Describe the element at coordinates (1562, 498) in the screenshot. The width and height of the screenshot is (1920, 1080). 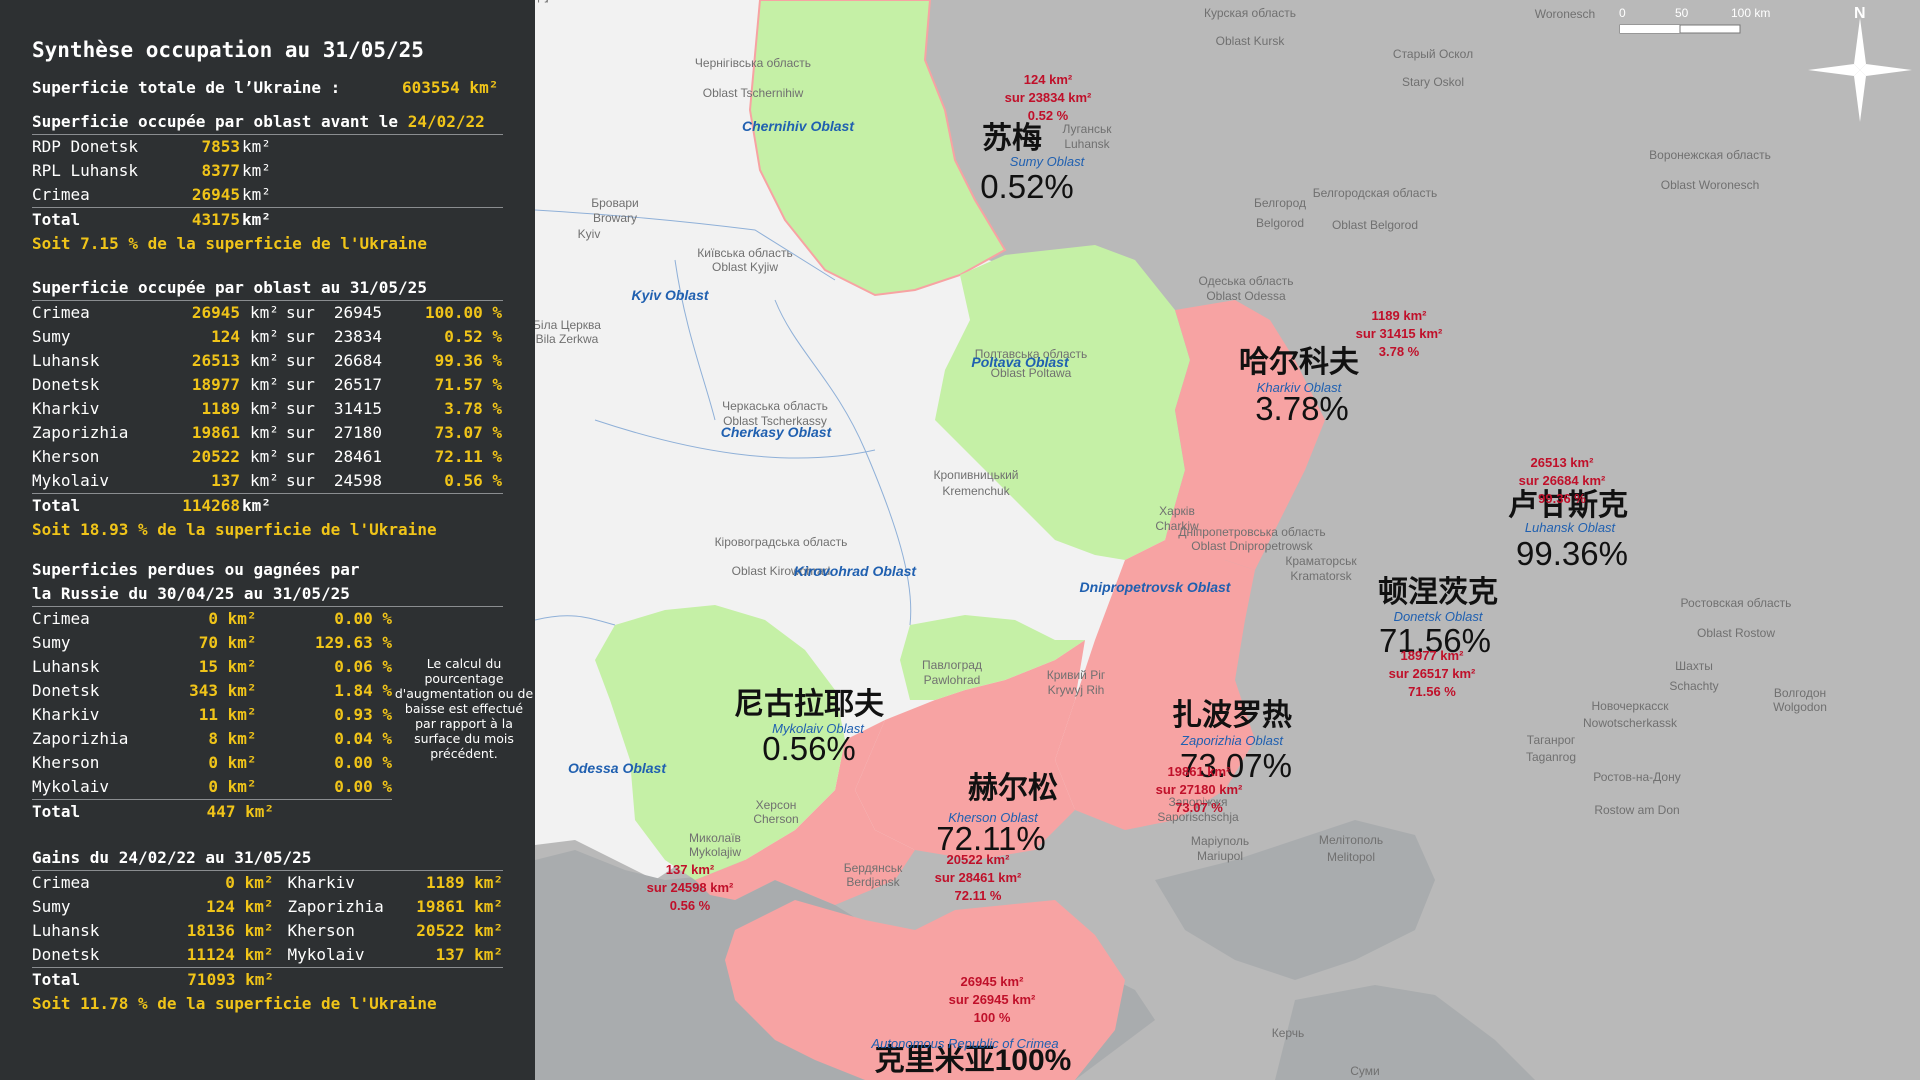
I see `oblast-share: 99.36 %` at that location.